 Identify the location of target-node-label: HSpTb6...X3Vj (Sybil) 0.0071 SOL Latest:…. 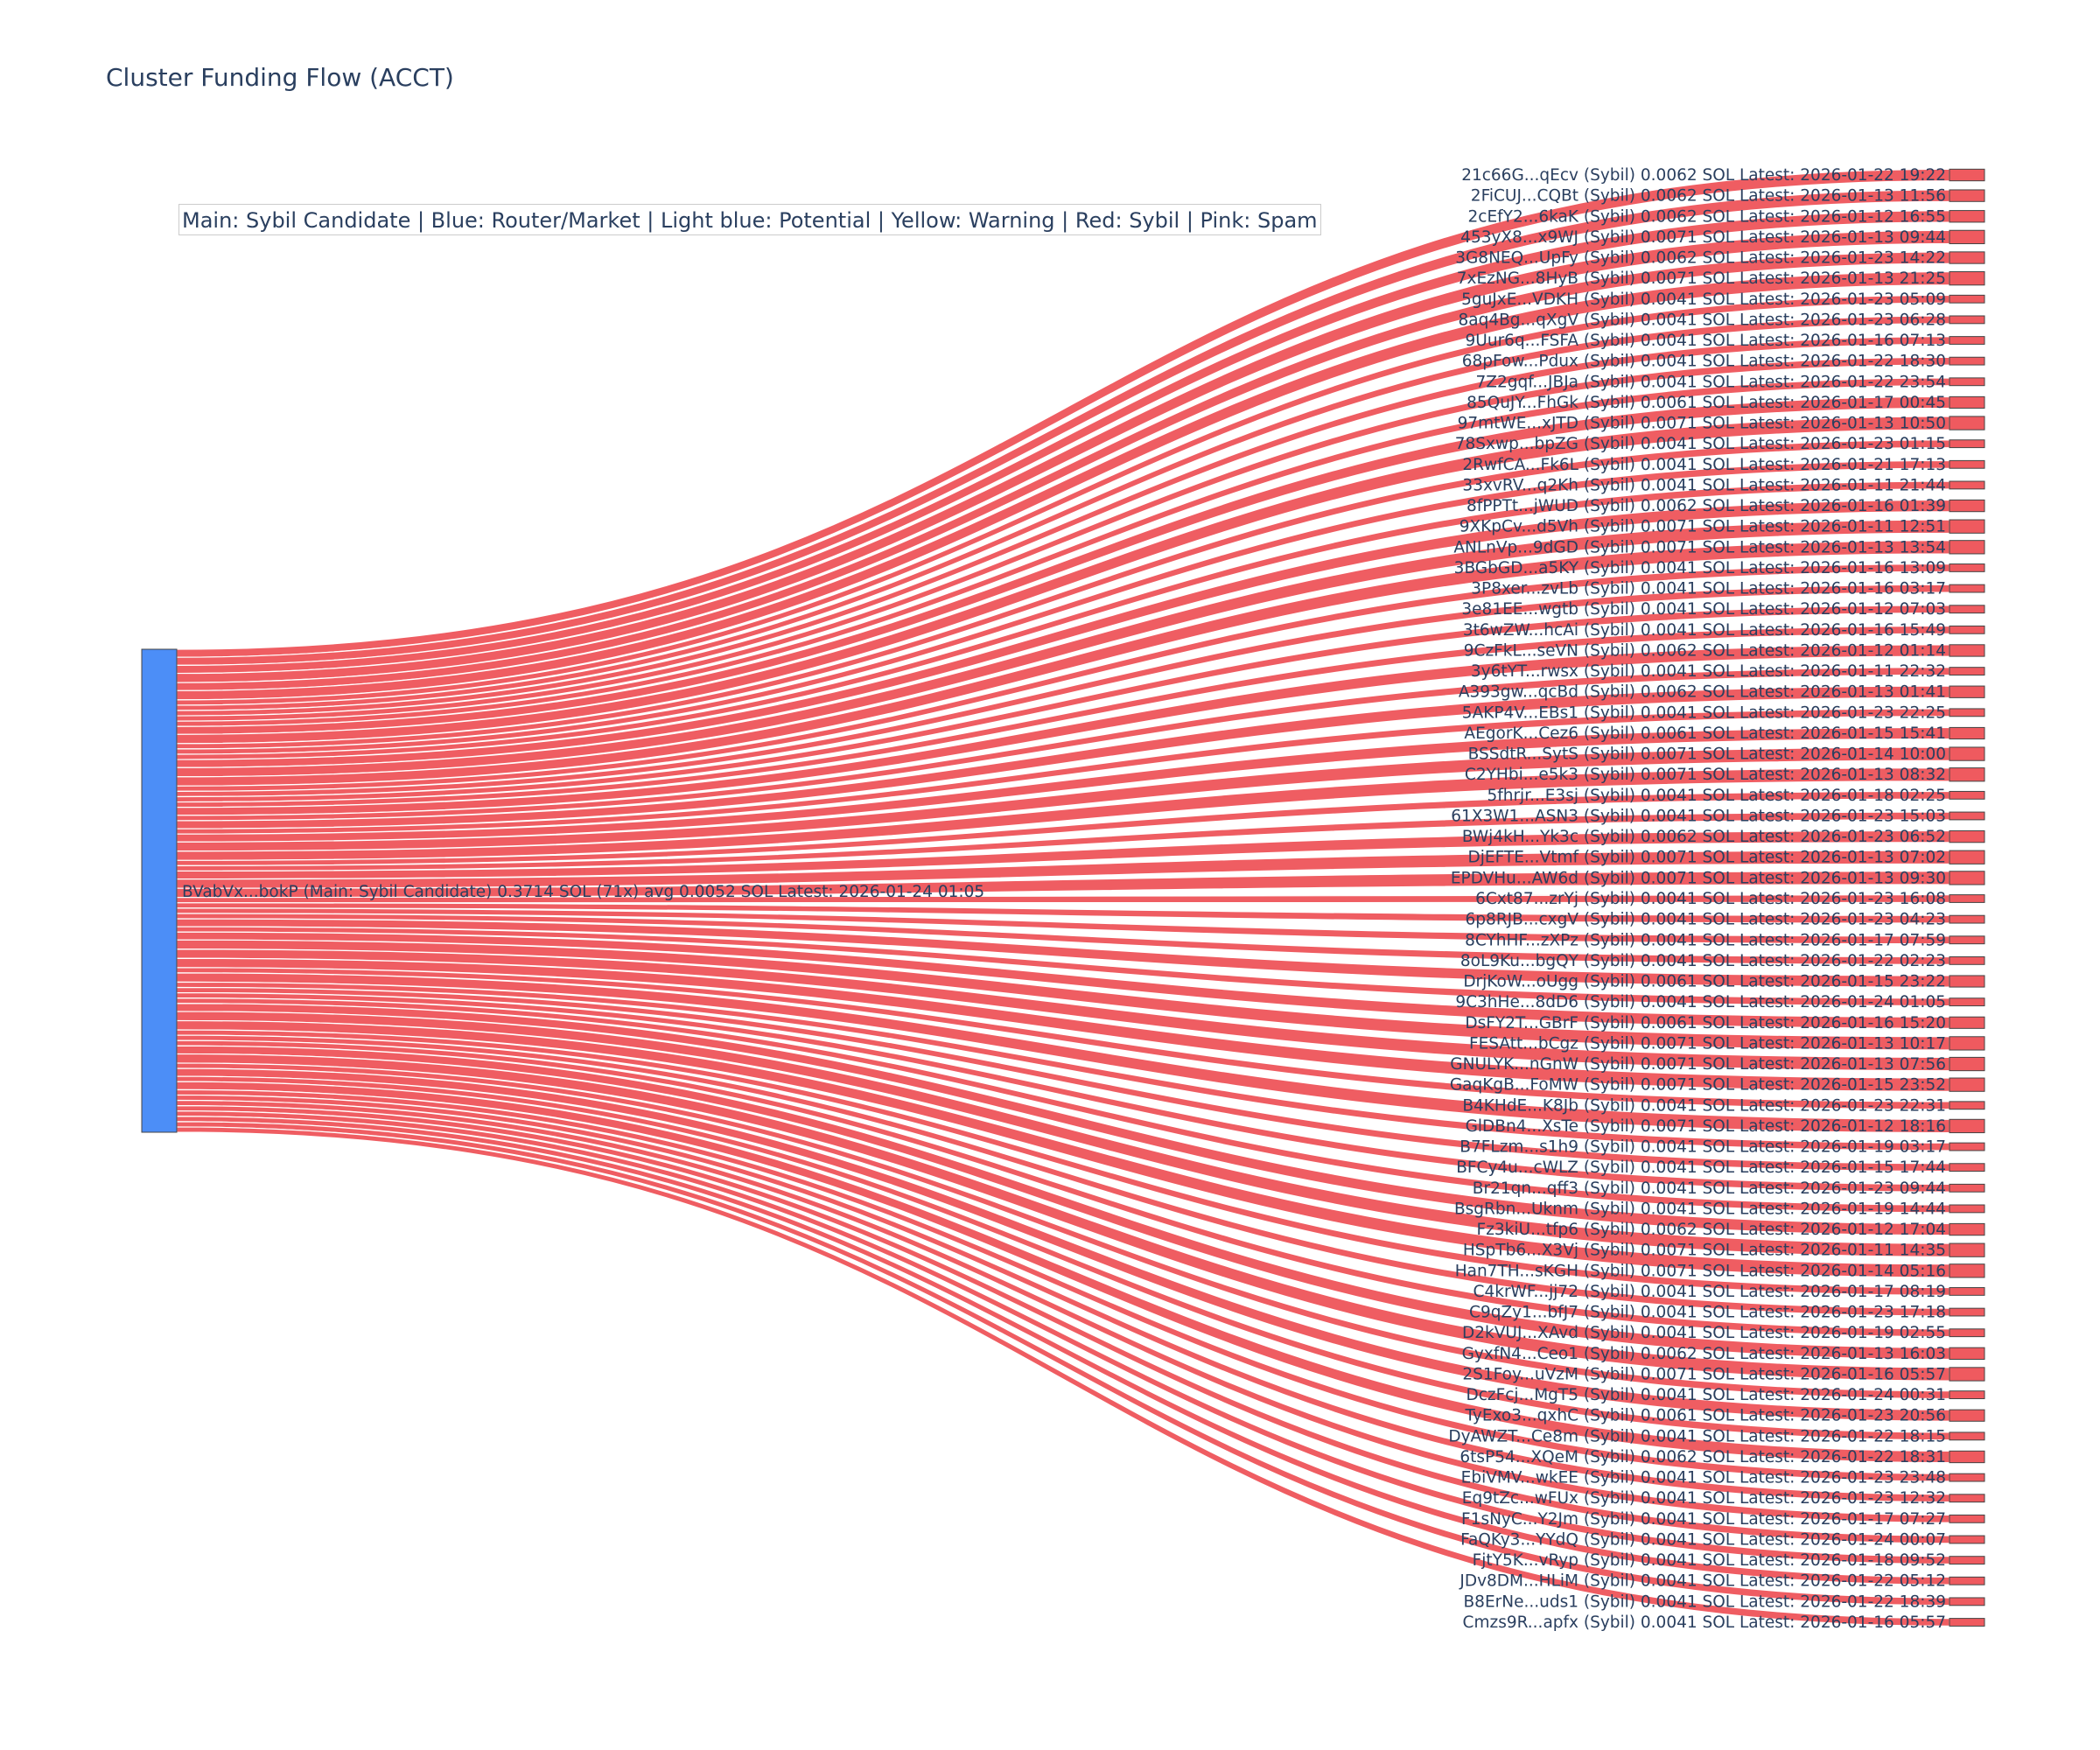
(1704, 1251).